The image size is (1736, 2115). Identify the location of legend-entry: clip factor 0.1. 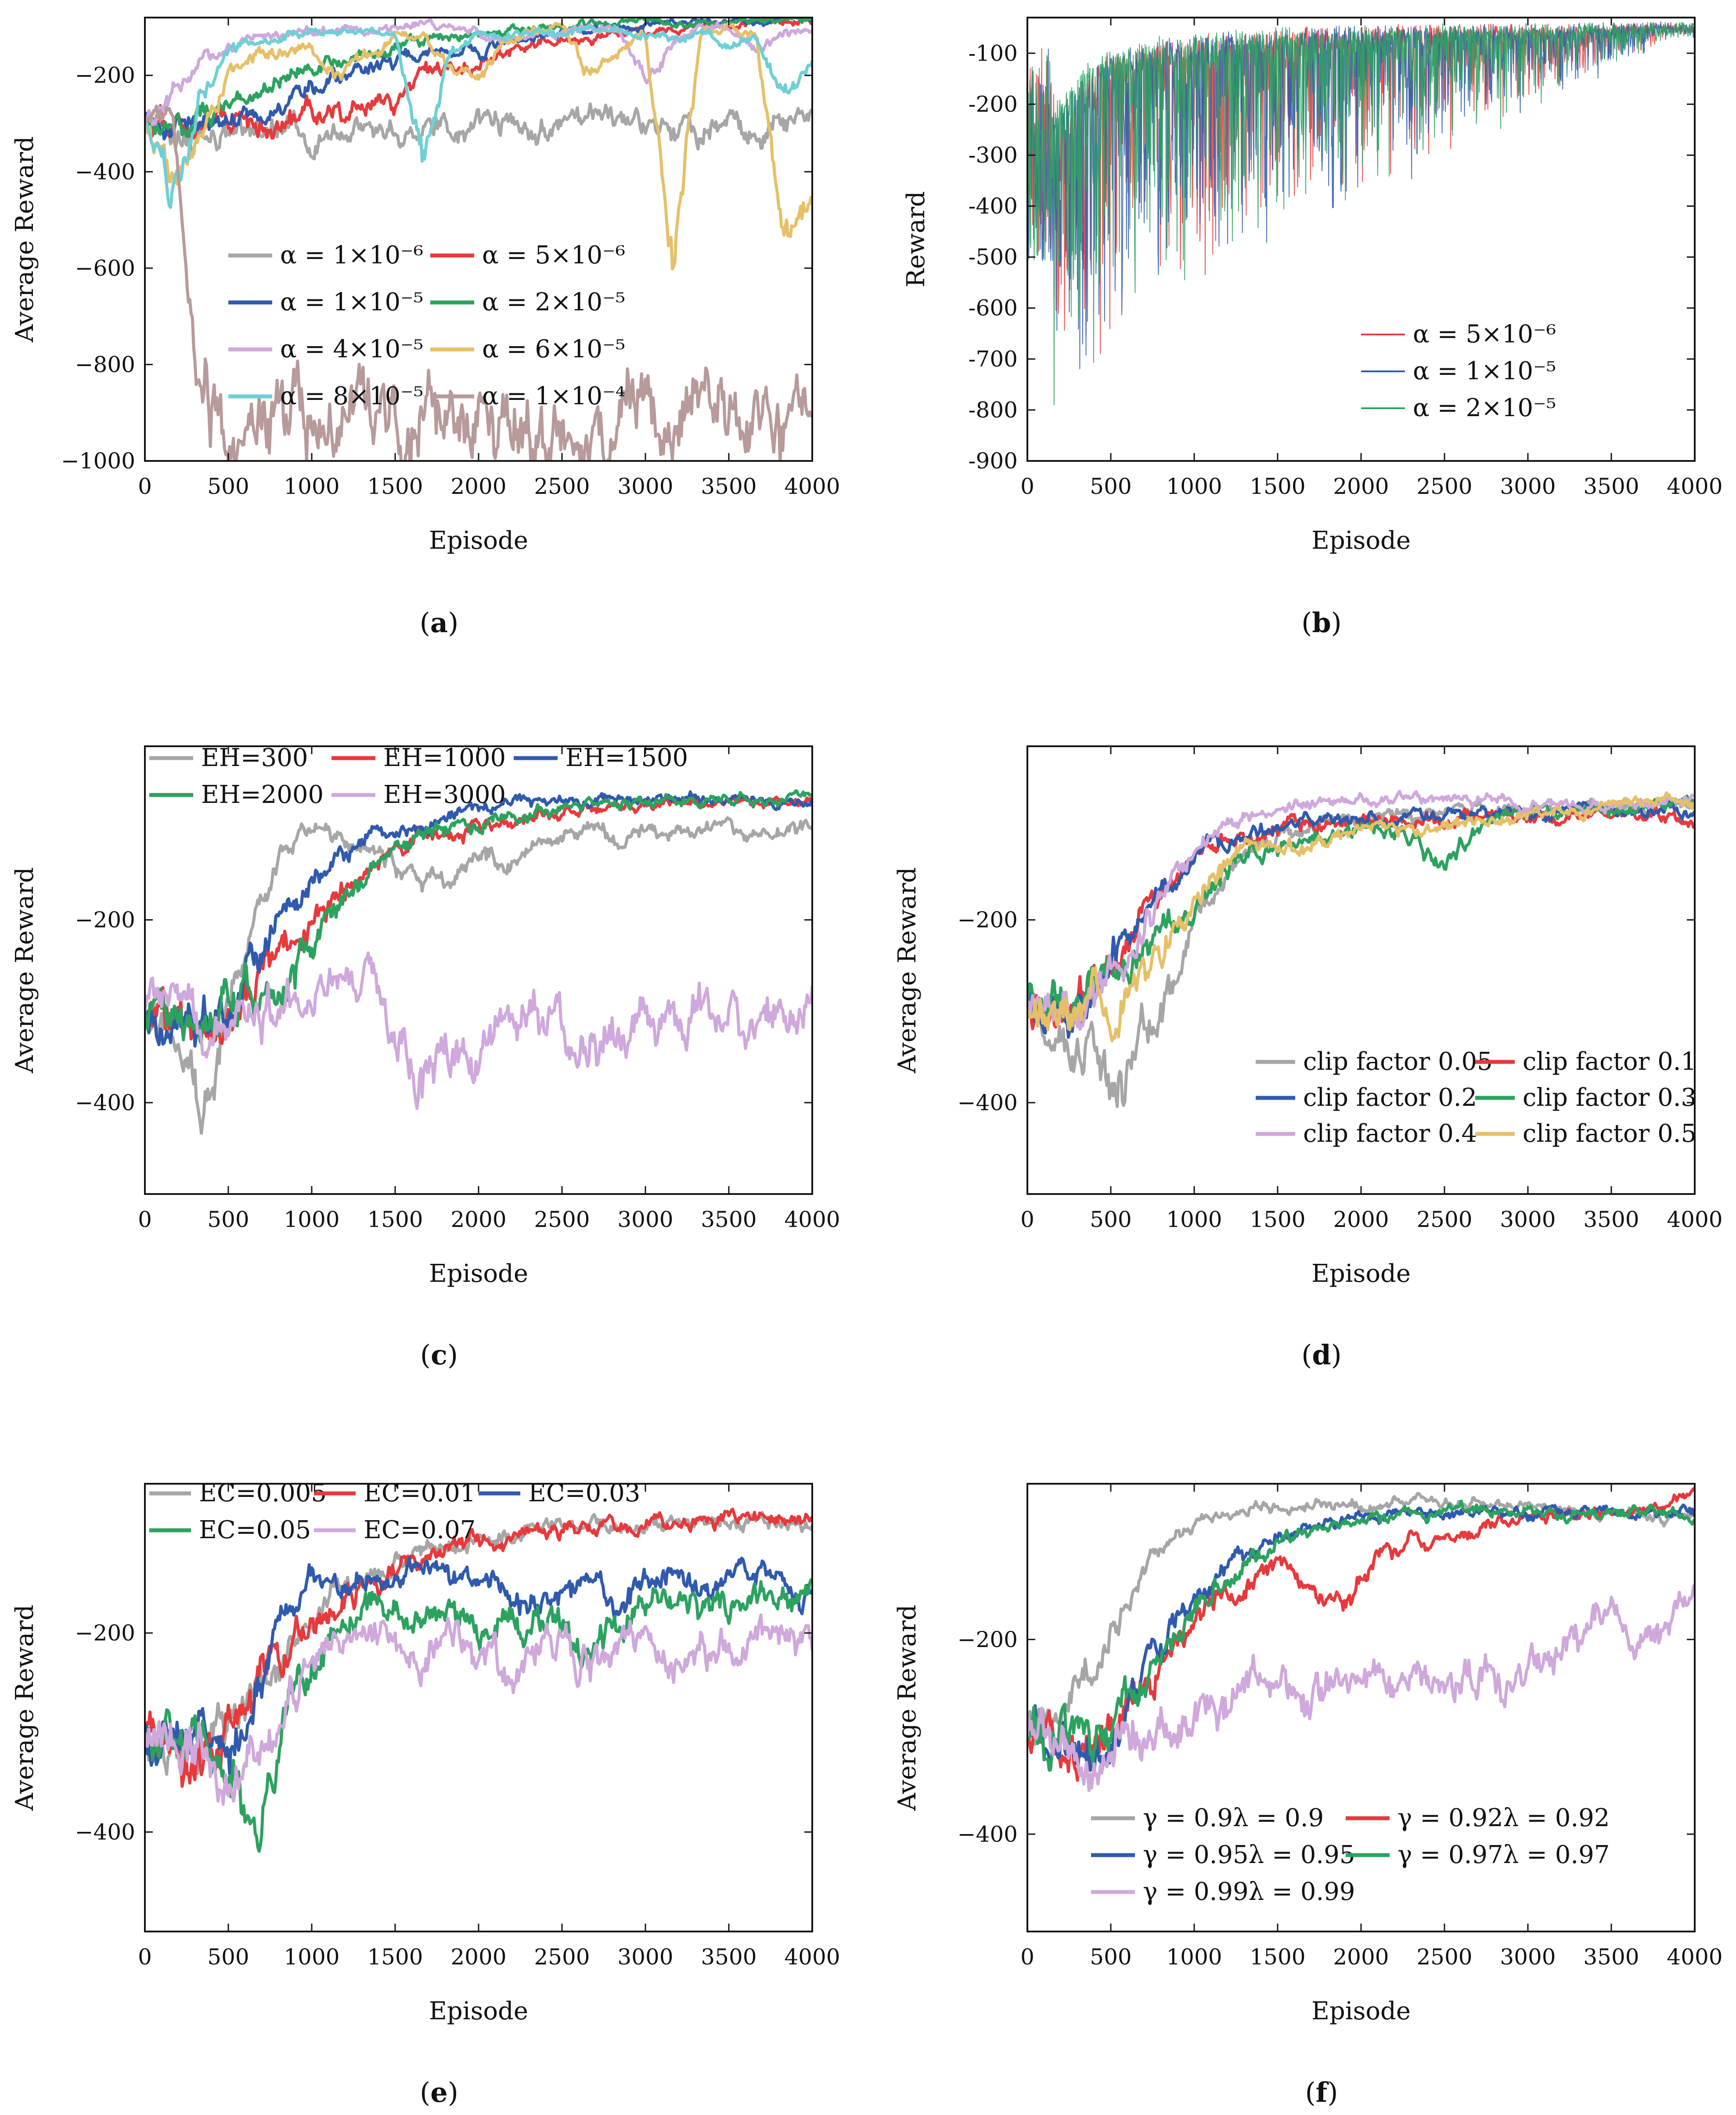
(1609, 1061).